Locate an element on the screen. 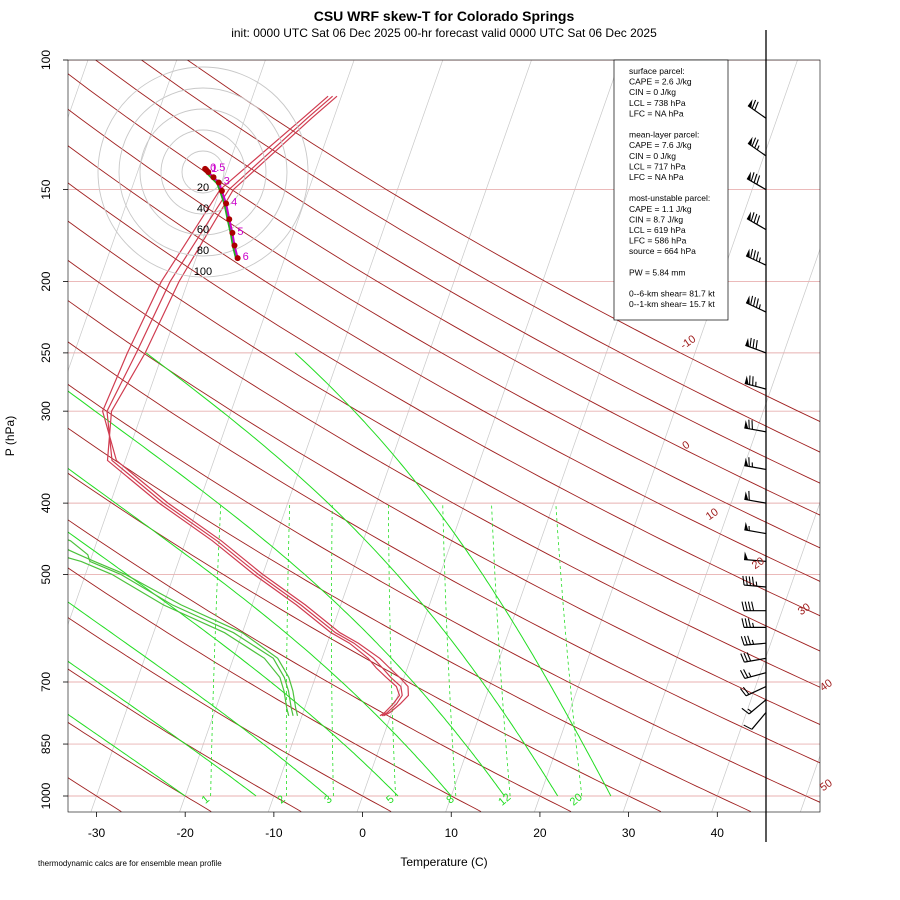 Image resolution: width=900 pixels, height=900 pixels. dry-adiabat-label: 40 is located at coordinates (826, 685).